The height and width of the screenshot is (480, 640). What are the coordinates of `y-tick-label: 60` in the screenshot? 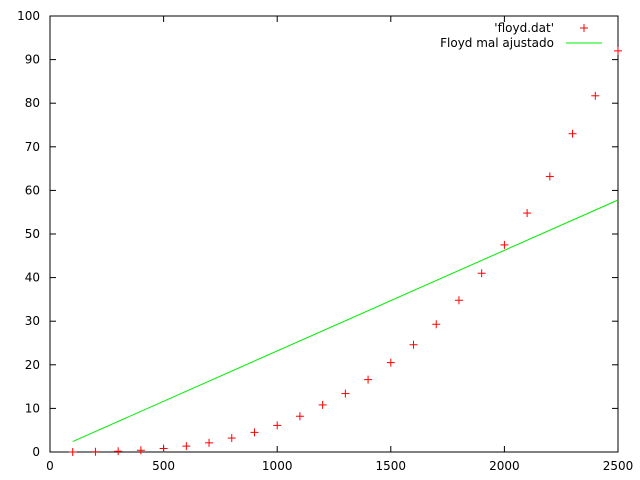 It's located at (32, 190).